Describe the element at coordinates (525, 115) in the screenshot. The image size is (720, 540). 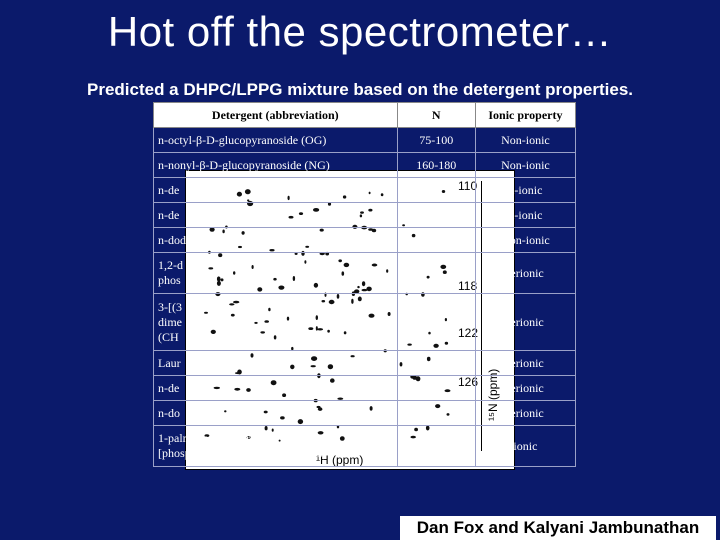
I see `header-ionic: Ionic property` at that location.